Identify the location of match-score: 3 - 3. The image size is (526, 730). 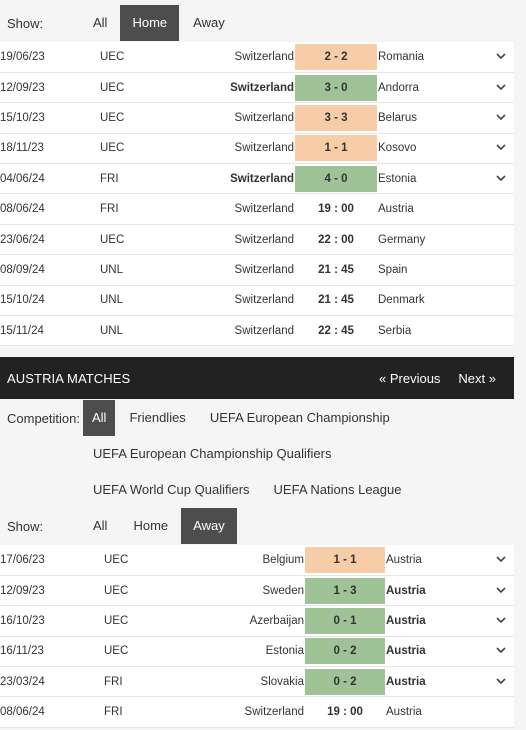
(336, 117).